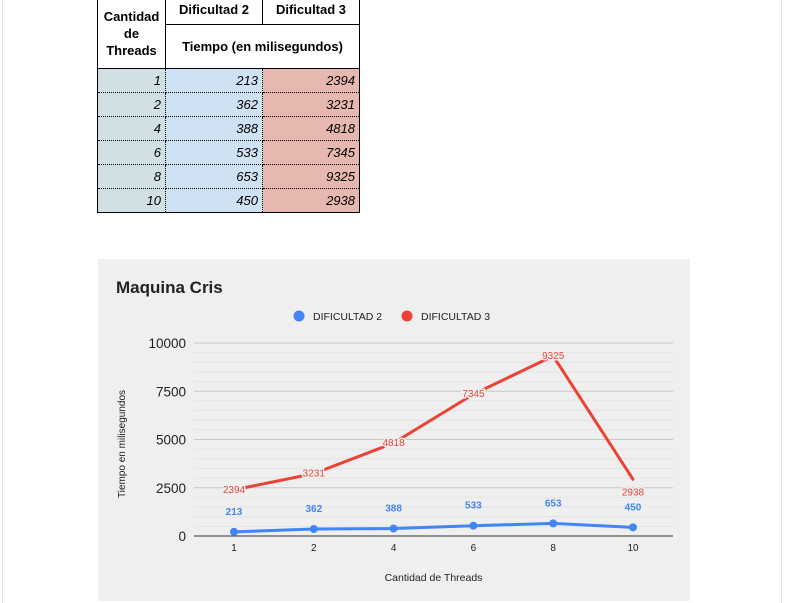 The image size is (789, 603). Describe the element at coordinates (781, 301) in the screenshot. I see `page-border-right` at that location.